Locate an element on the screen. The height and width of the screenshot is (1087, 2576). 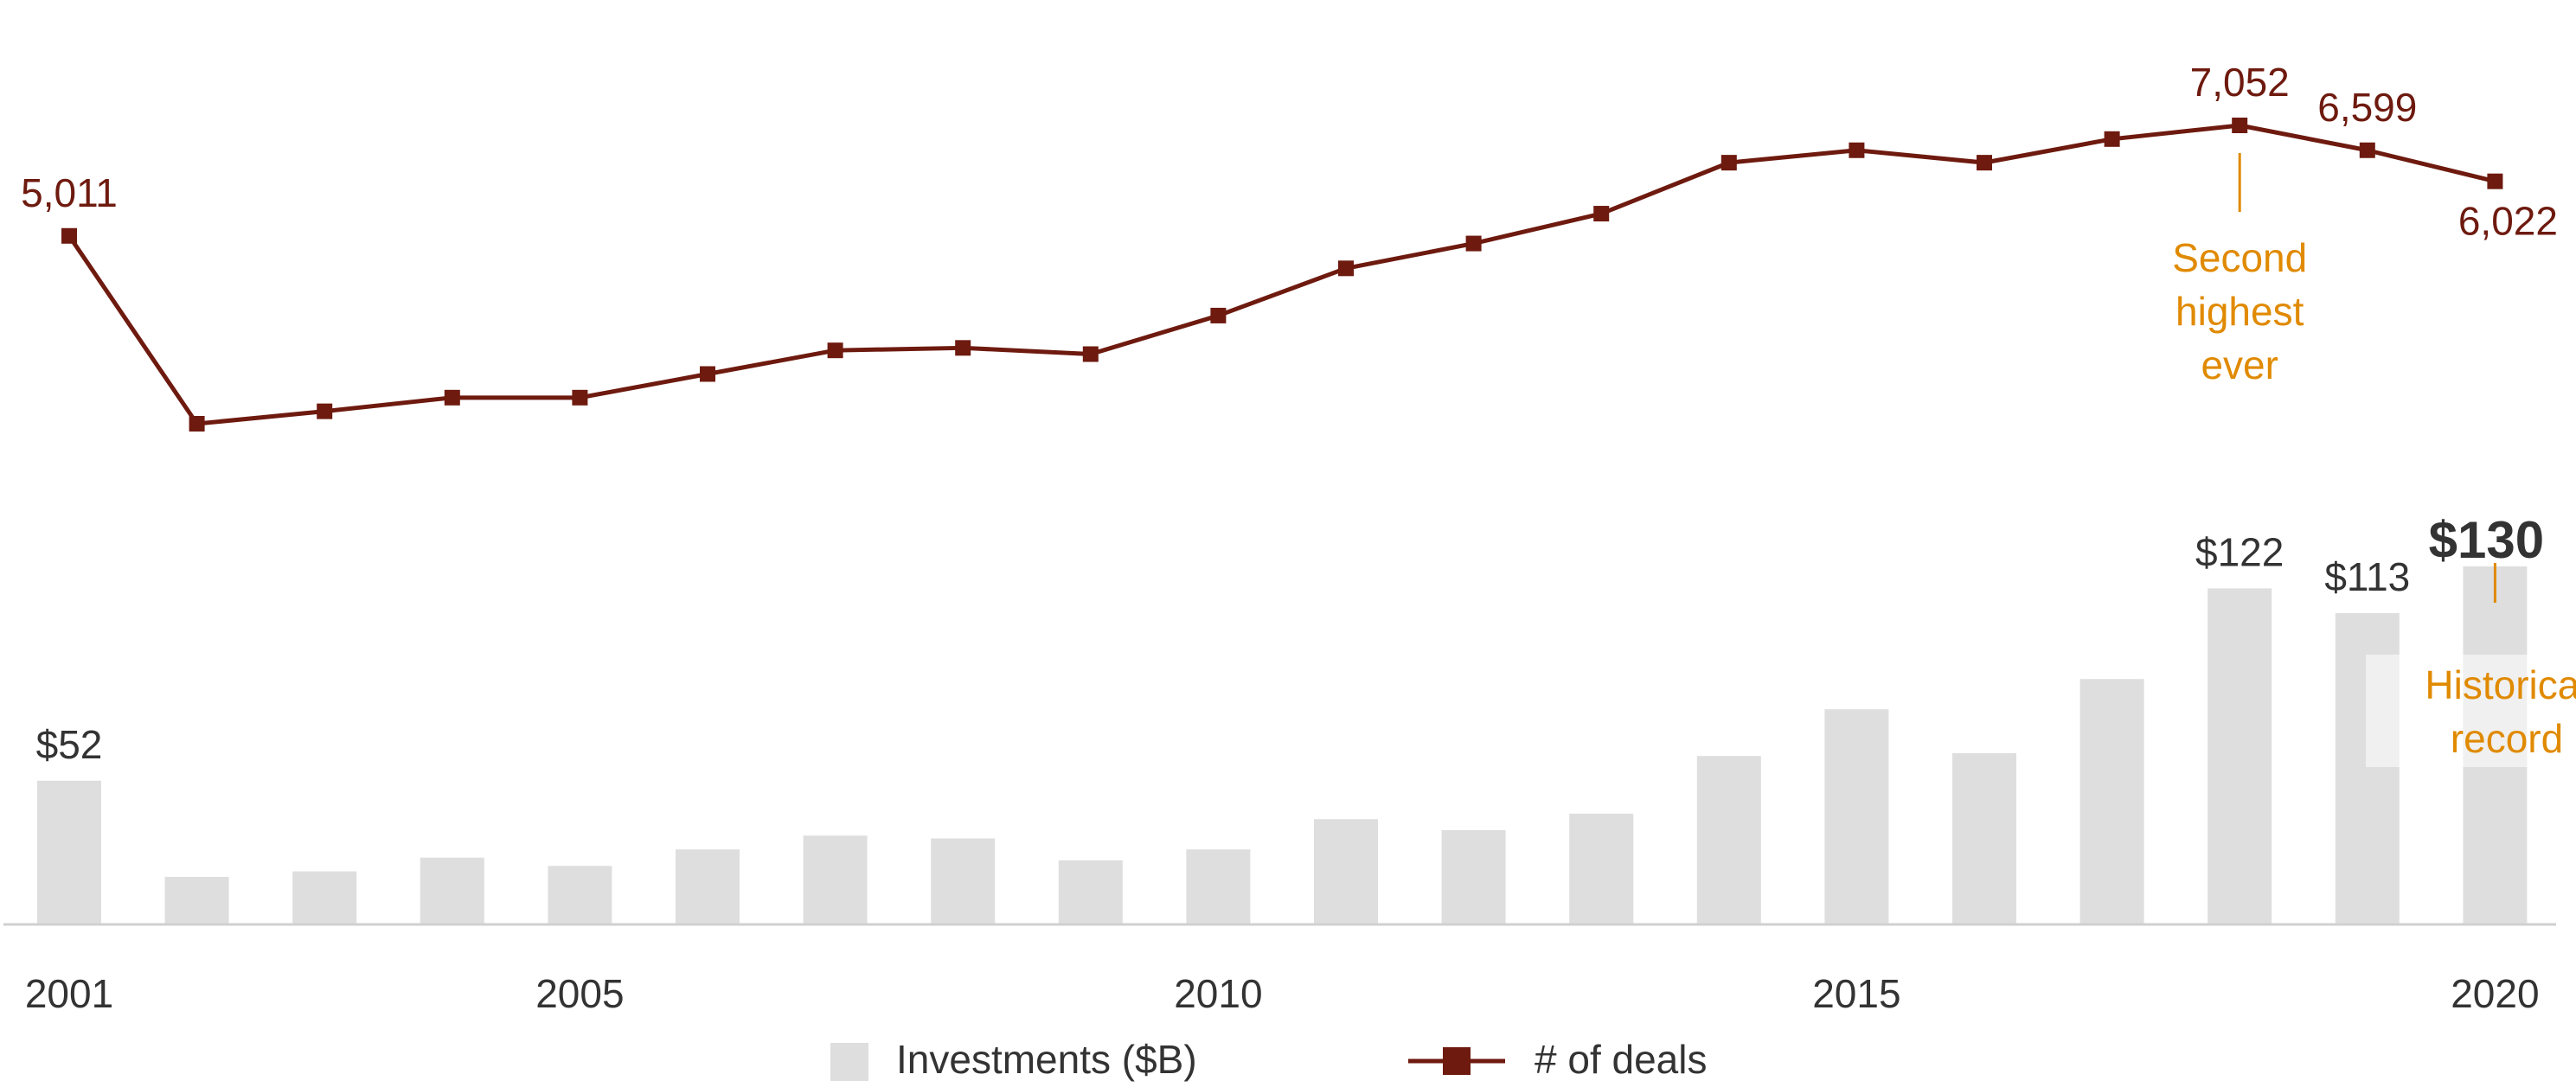
deals-marker-2020 is located at coordinates (2495, 181).